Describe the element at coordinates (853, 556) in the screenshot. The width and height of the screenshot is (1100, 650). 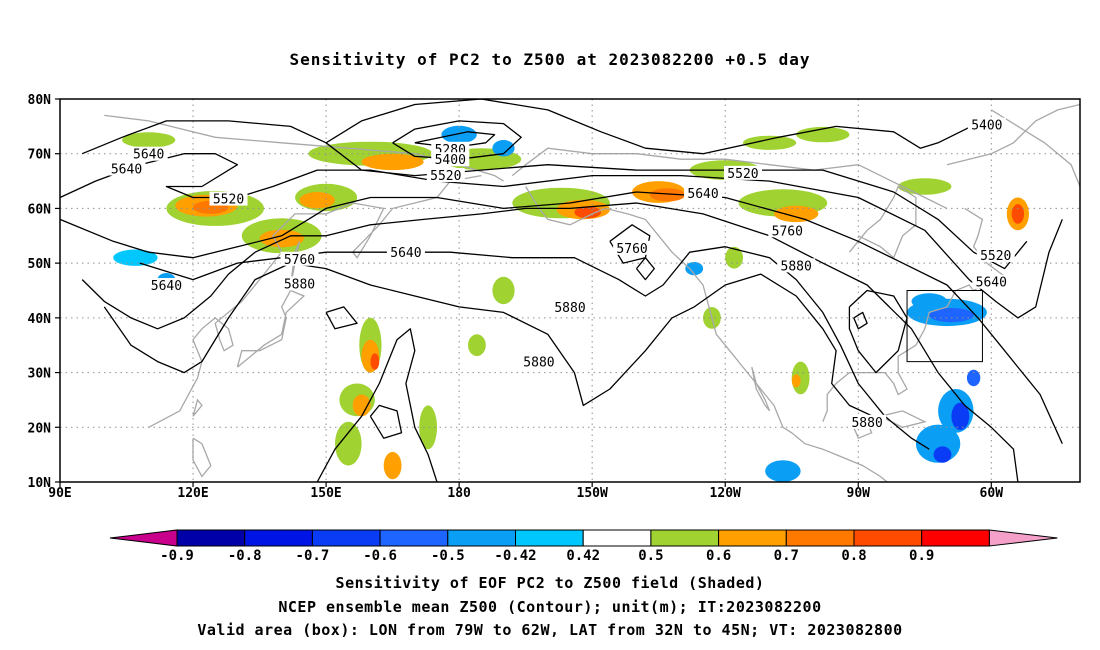
I see `colorbar-tick-label: 0.8` at that location.